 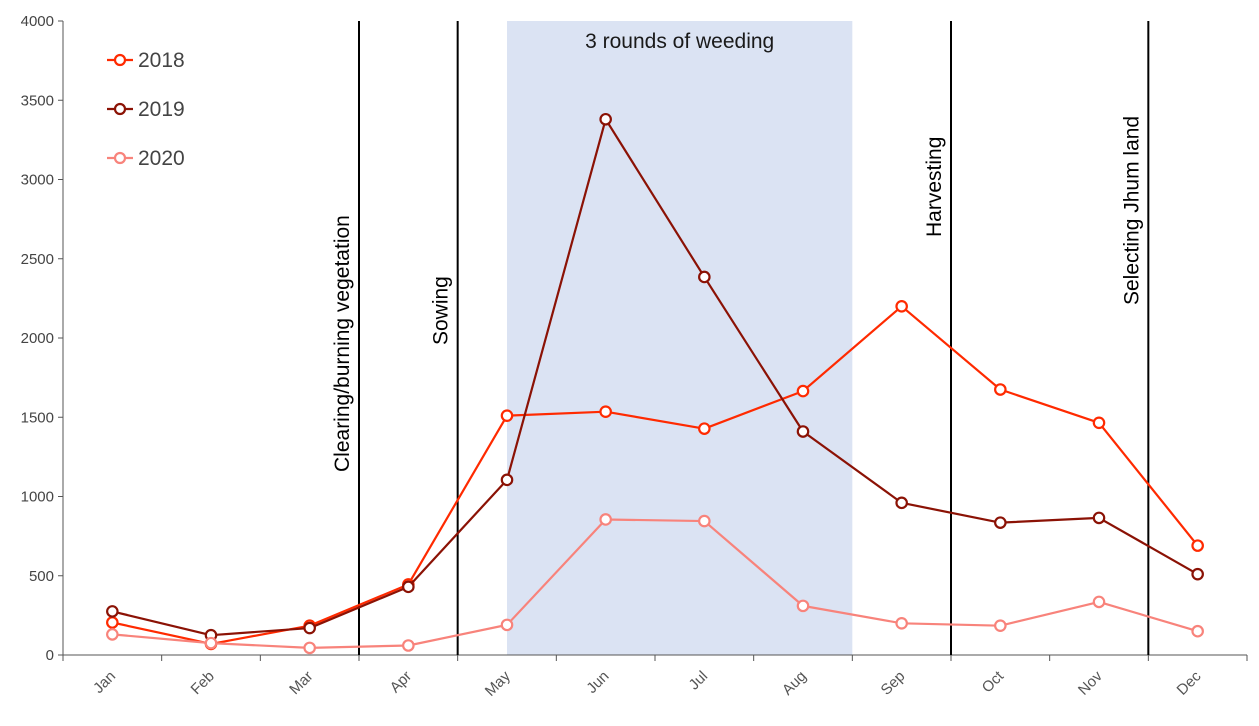 What do you see at coordinates (37, 259) in the screenshot?
I see `y-tick-label: 2500` at bounding box center [37, 259].